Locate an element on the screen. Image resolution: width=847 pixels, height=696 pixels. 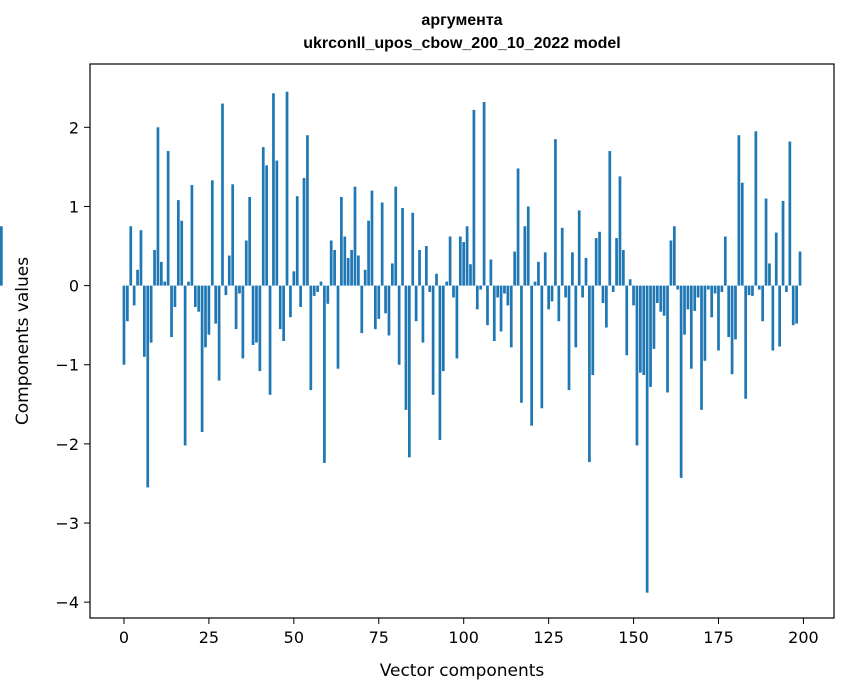
x-axis-ticks: 0 25 50 75 100 125 150 175 200 is located at coordinates (469, 632).